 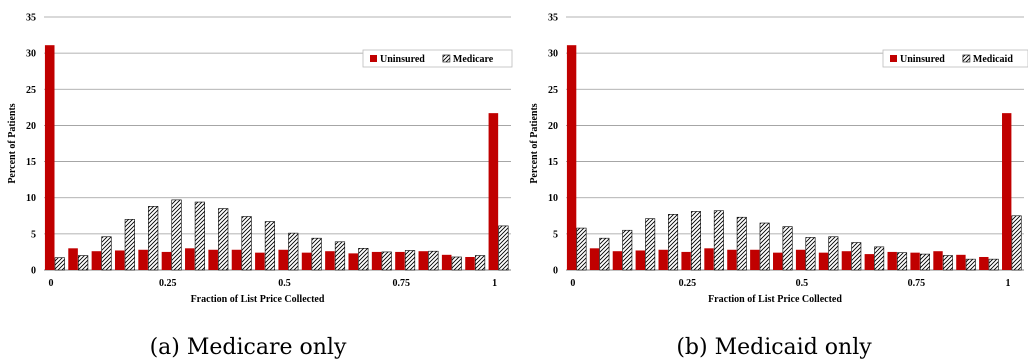 What do you see at coordinates (553, 126) in the screenshot?
I see `y-tick-label: 20` at bounding box center [553, 126].